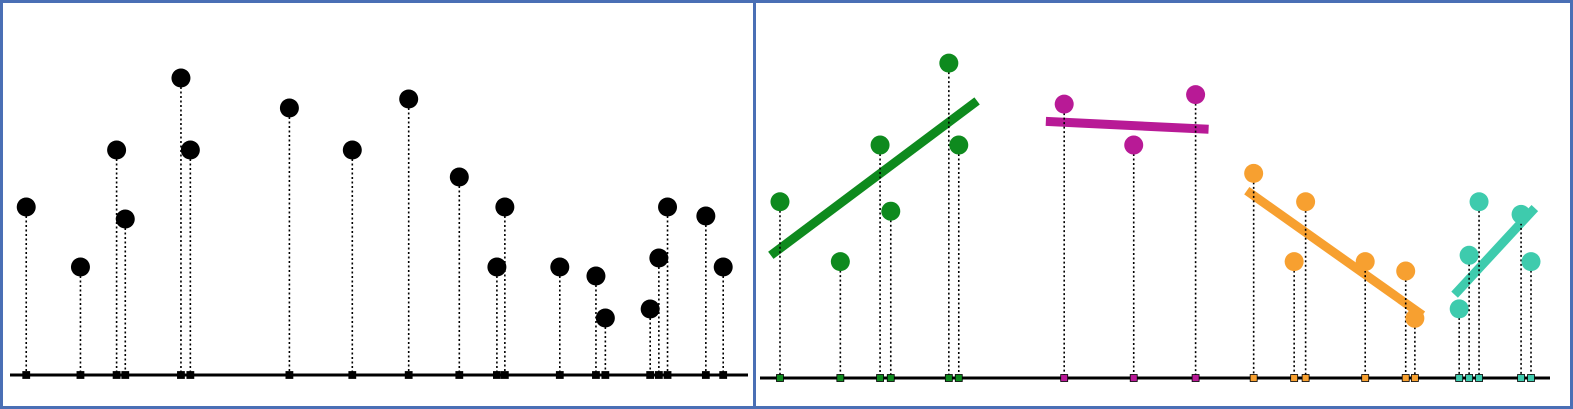 The image size is (1573, 409). I want to click on cluster-3-trend-line, so click(1335, 253).